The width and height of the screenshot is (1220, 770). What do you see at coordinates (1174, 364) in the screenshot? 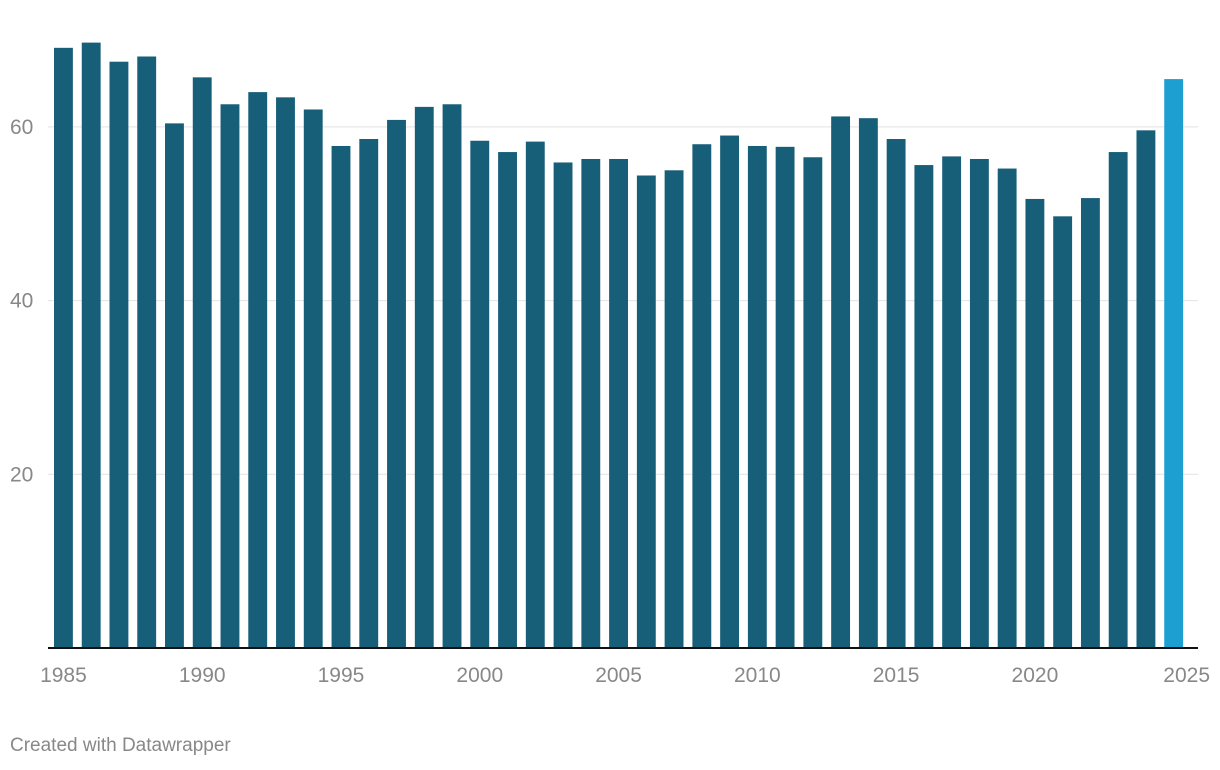
I see `bar-2025` at bounding box center [1174, 364].